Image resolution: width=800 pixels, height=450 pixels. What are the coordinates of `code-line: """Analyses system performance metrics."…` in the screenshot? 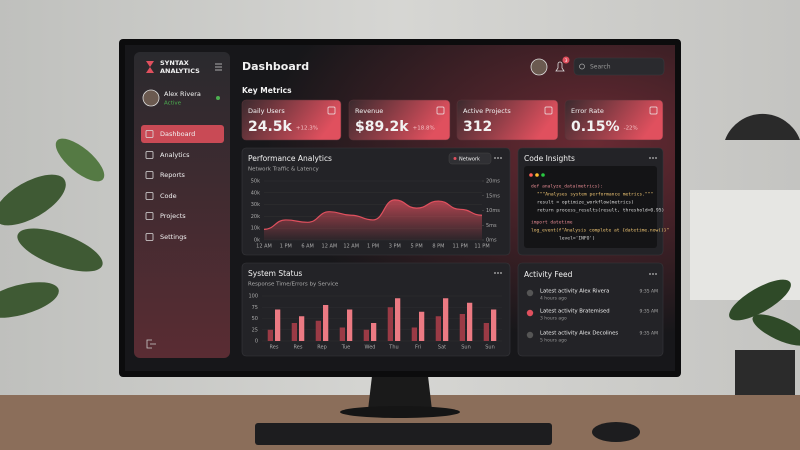 It's located at (595, 195).